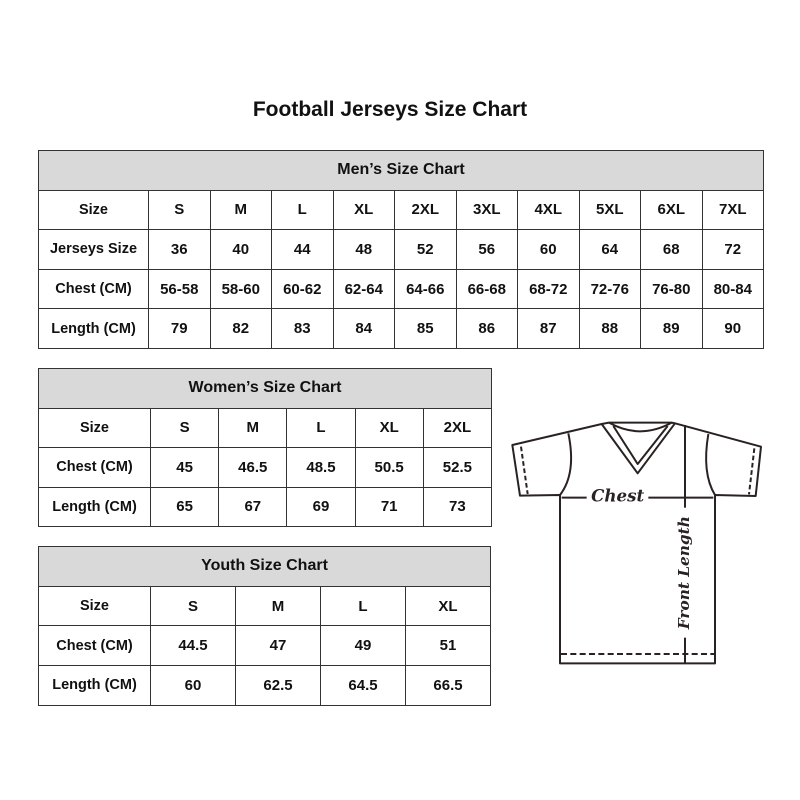 This screenshot has width=800, height=800. I want to click on table-cell: 84, so click(363, 328).